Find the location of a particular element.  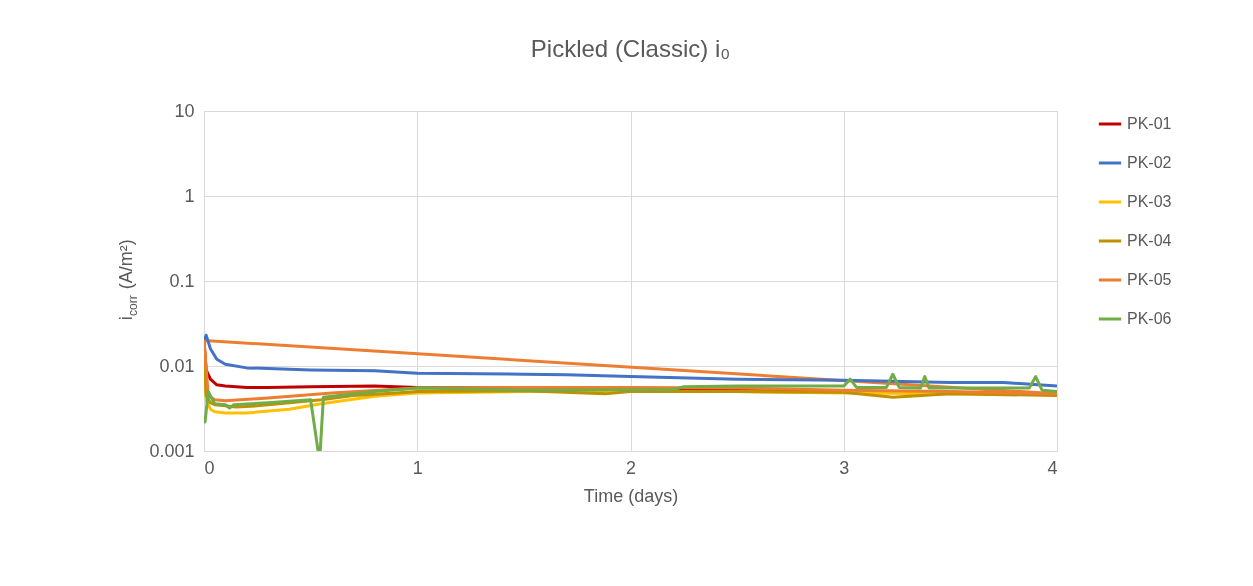

y-tick-label: 1 is located at coordinates (189, 195).